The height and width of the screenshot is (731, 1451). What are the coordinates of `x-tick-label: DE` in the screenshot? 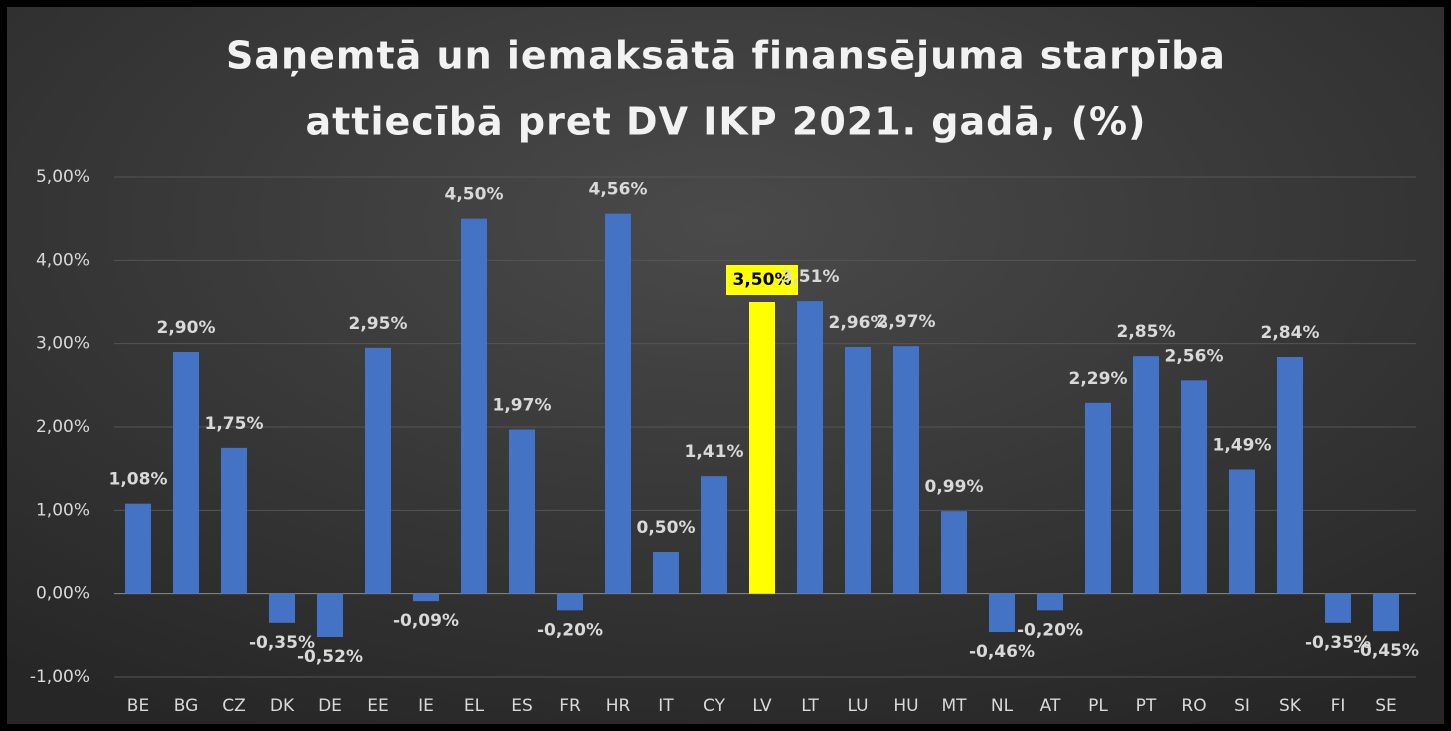 It's located at (330, 706).